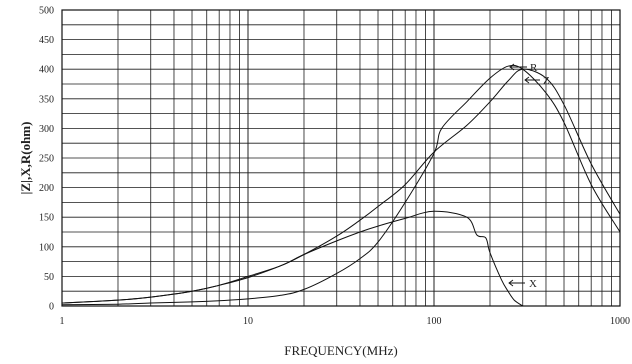 The height and width of the screenshot is (364, 632). Describe the element at coordinates (46, 11) in the screenshot. I see `y-tick-label: 500` at that location.